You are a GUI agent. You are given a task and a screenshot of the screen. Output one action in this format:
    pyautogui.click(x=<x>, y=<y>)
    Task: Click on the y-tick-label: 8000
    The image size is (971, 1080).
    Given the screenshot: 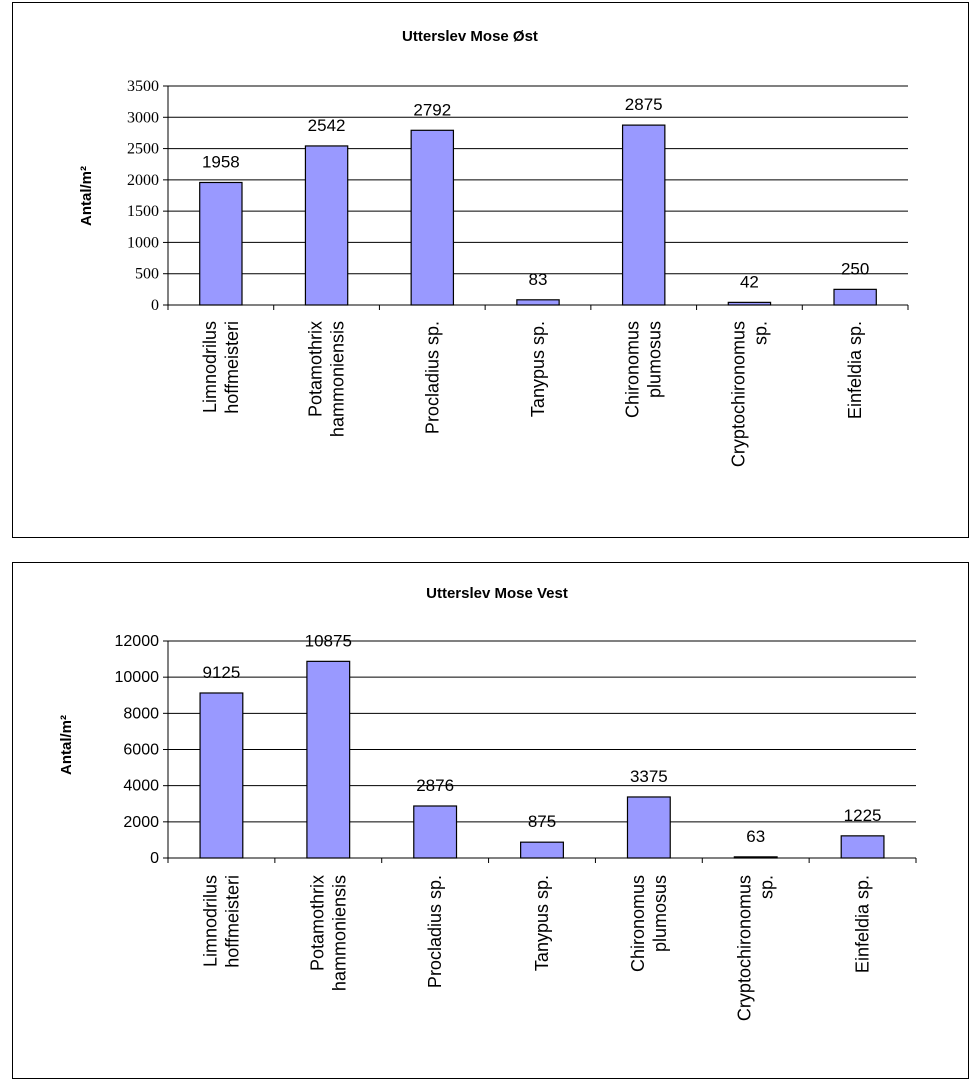 What is the action you would take?
    pyautogui.click(x=141, y=713)
    